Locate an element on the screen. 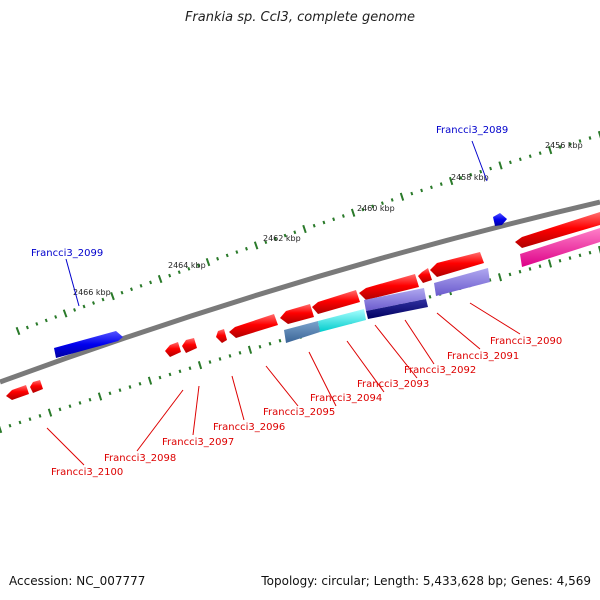 This screenshot has width=600, height=600. gene-lavender-block is located at coordinates (395, 299).